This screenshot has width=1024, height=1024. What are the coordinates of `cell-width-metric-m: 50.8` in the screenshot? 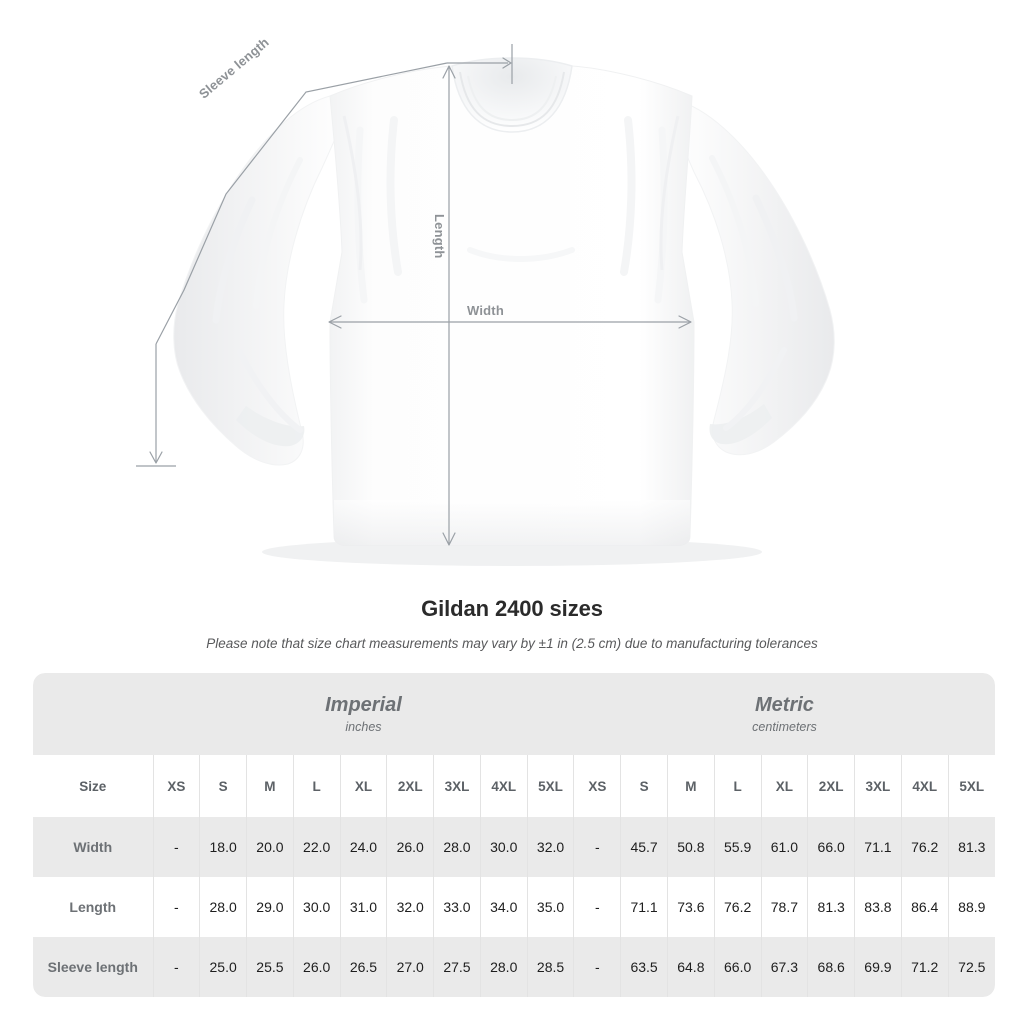 It's located at (690, 847).